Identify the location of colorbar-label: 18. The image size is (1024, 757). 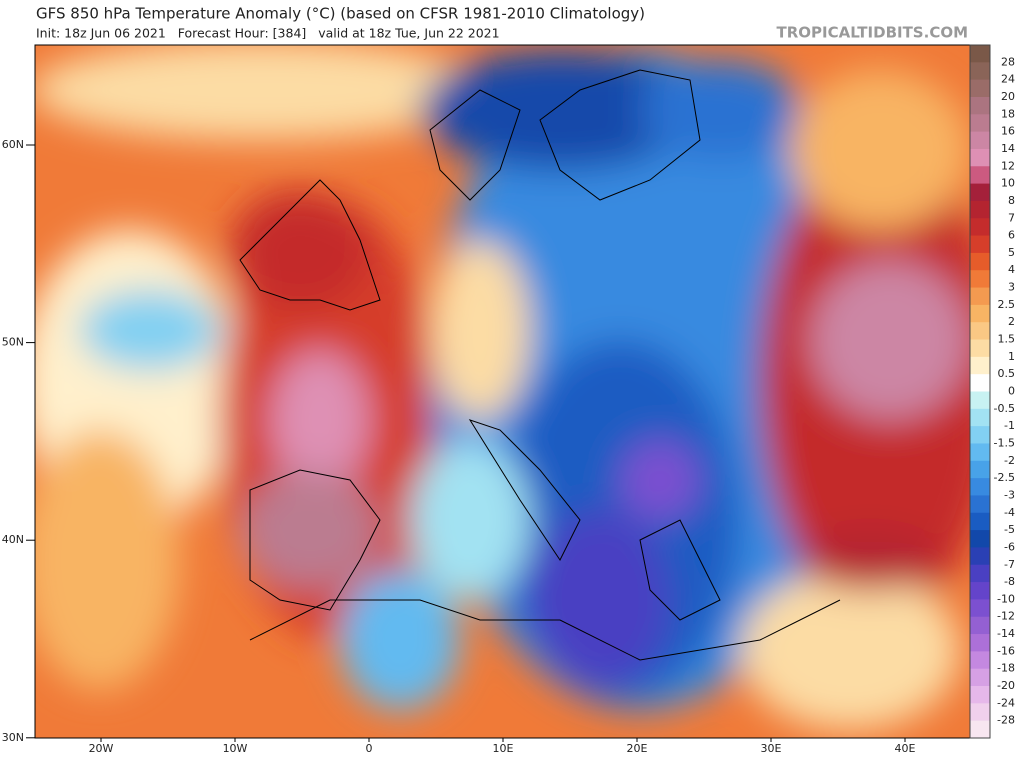
(1008, 113).